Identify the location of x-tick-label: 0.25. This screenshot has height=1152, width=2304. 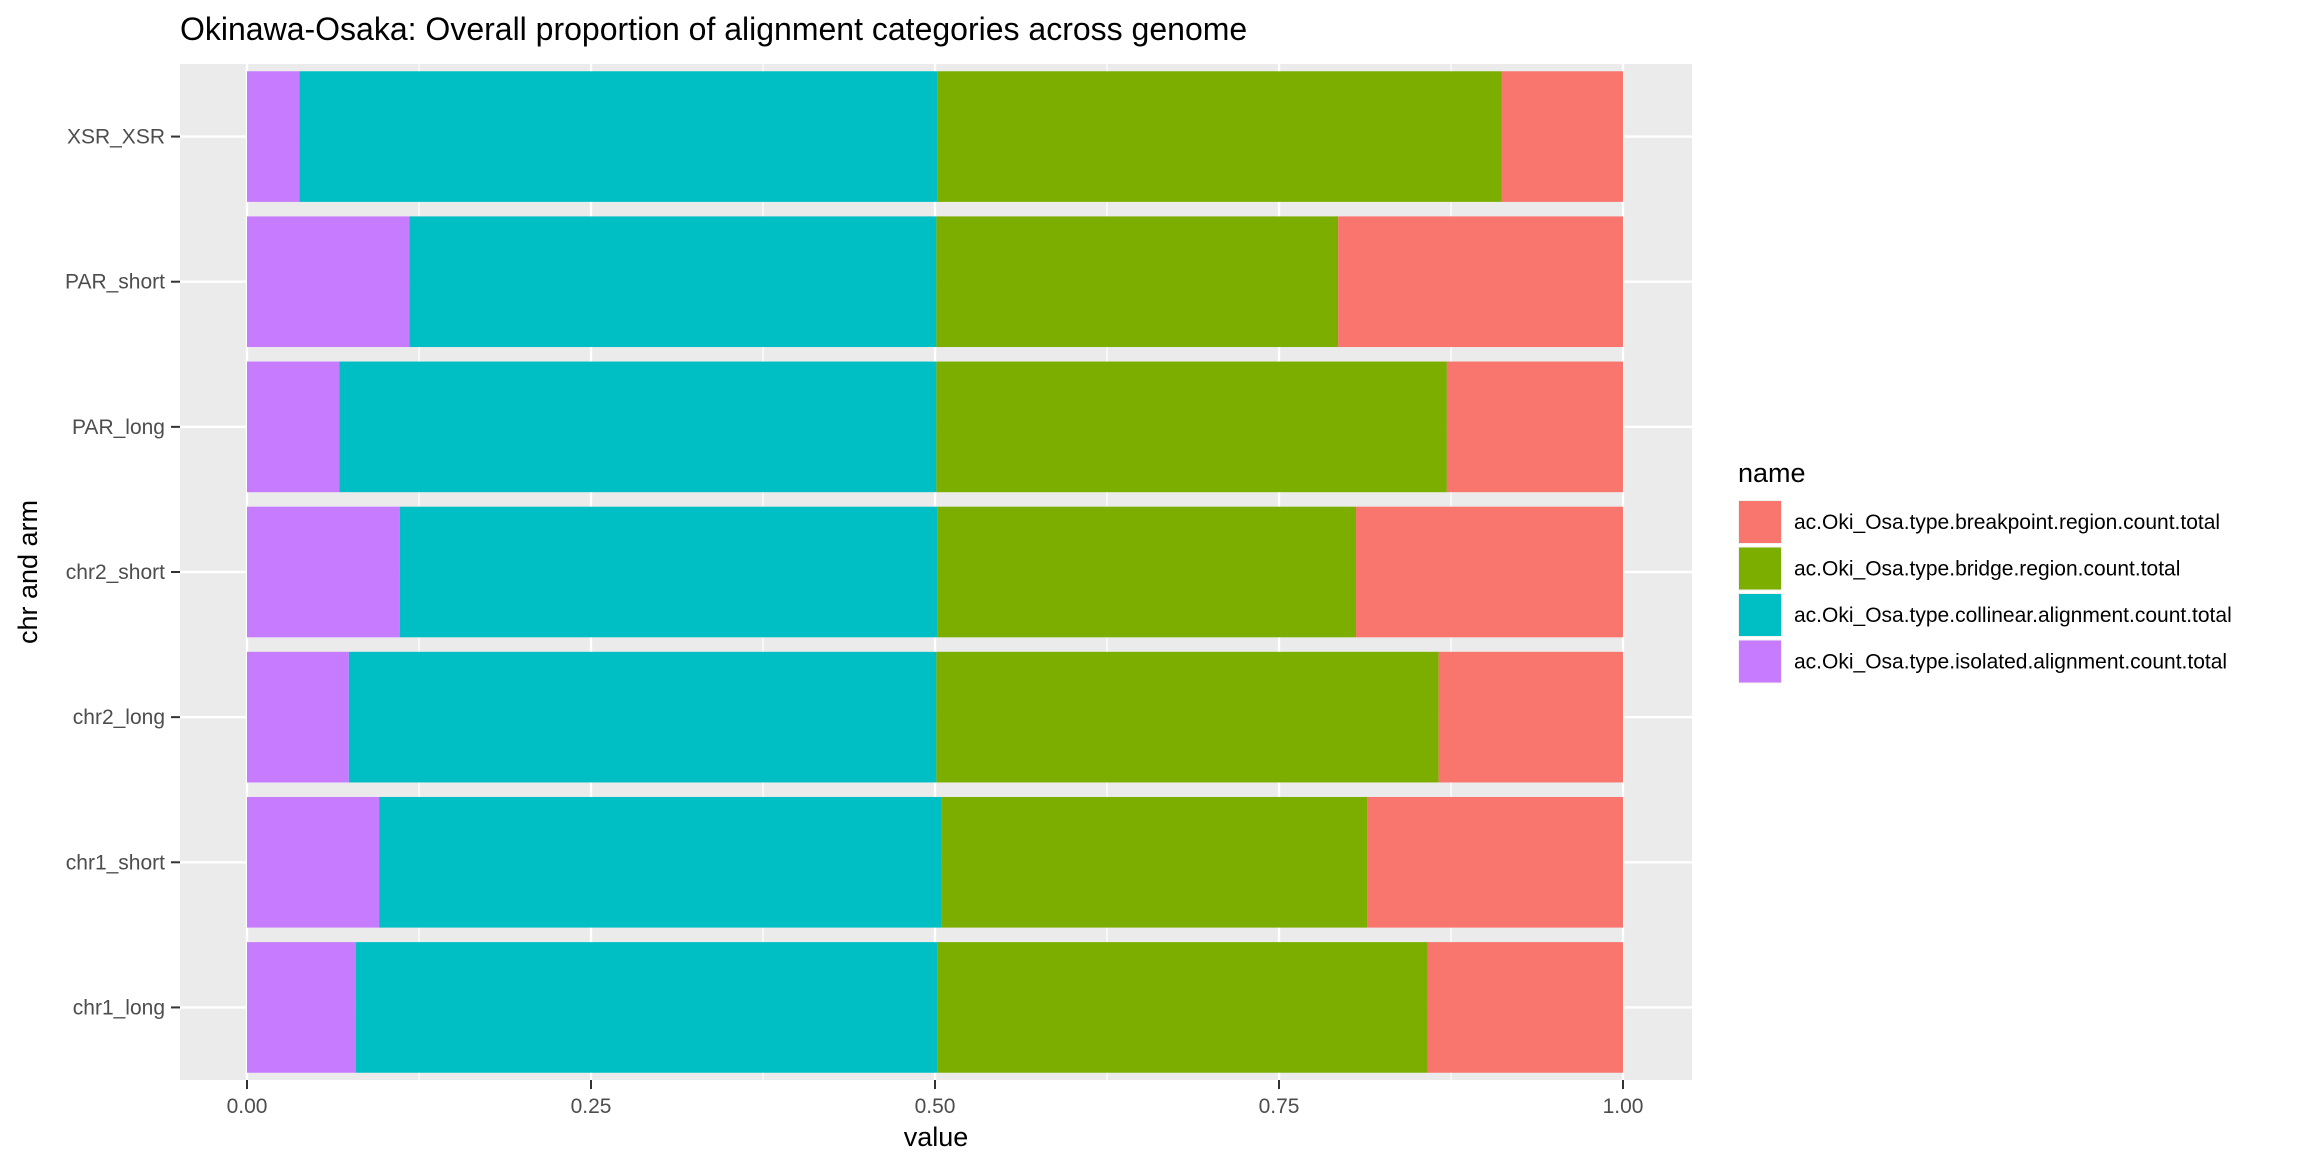
(591, 1106).